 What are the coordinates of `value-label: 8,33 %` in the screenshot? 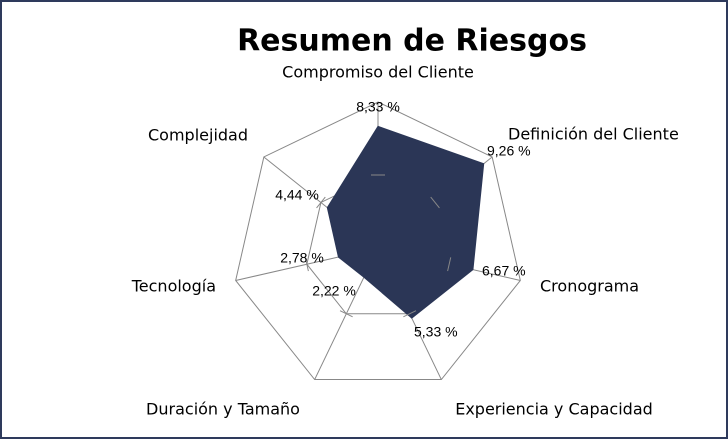 It's located at (378, 107).